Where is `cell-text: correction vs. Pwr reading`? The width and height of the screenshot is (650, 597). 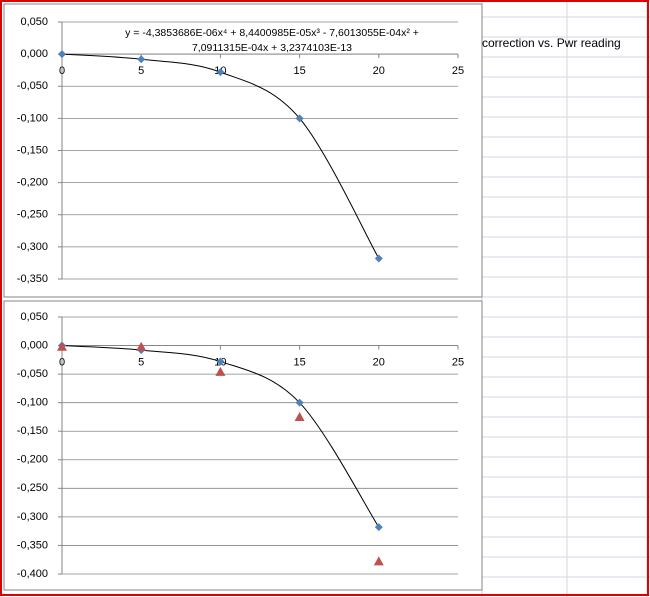 cell-text: correction vs. Pwr reading is located at coordinates (551, 43).